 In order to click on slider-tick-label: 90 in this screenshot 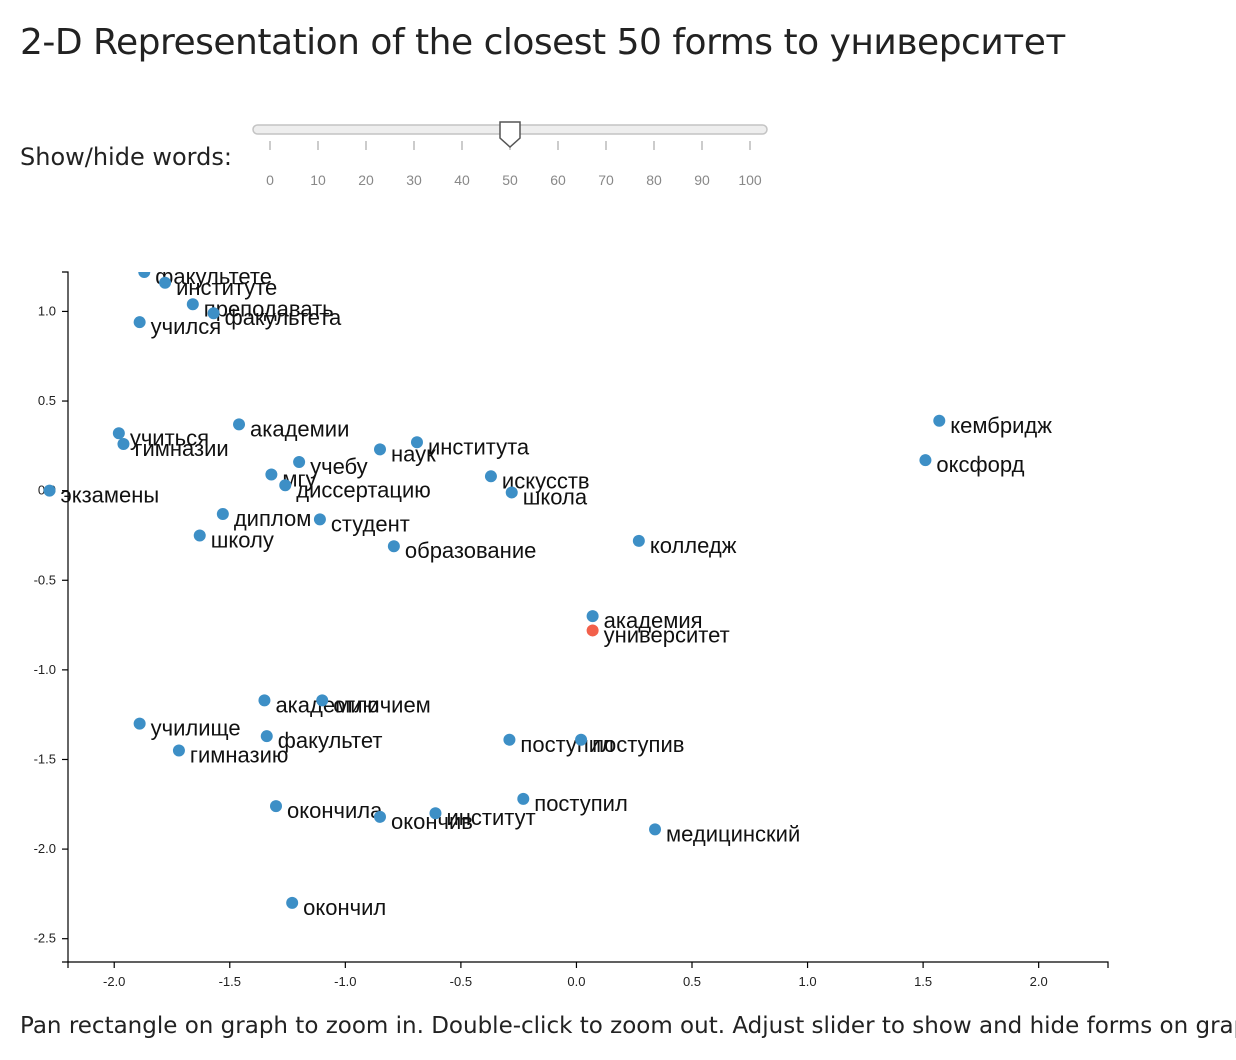, I will do `click(702, 180)`.